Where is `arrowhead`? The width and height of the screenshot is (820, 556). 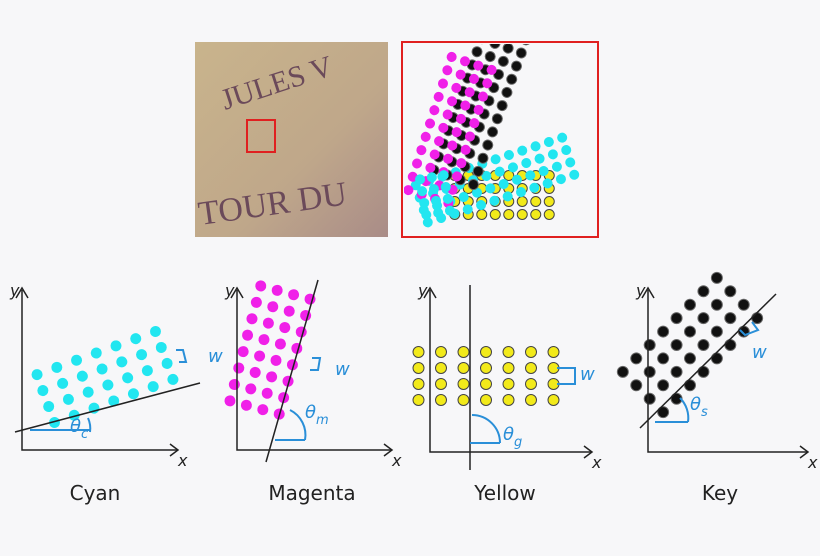 arrowhead is located at coordinates (388, 450).